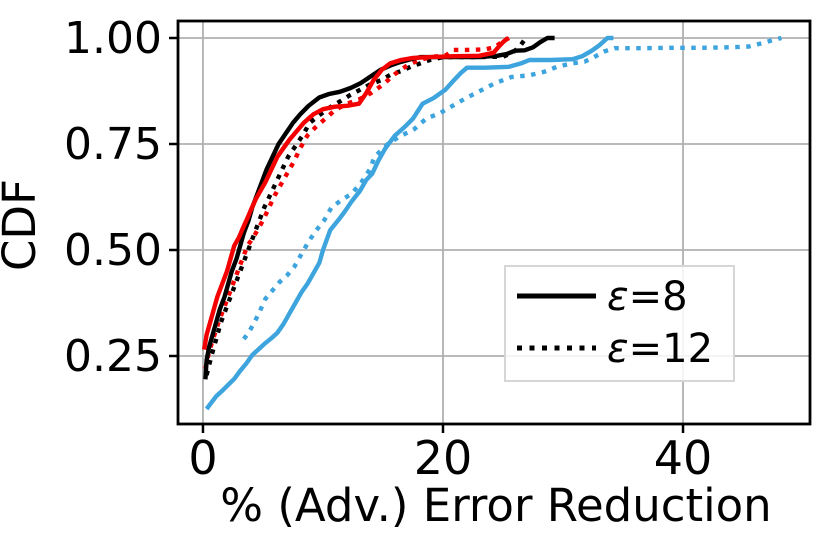 The image size is (830, 554). What do you see at coordinates (618, 349) in the screenshot?
I see `legend-eps12-symbol: ε` at bounding box center [618, 349].